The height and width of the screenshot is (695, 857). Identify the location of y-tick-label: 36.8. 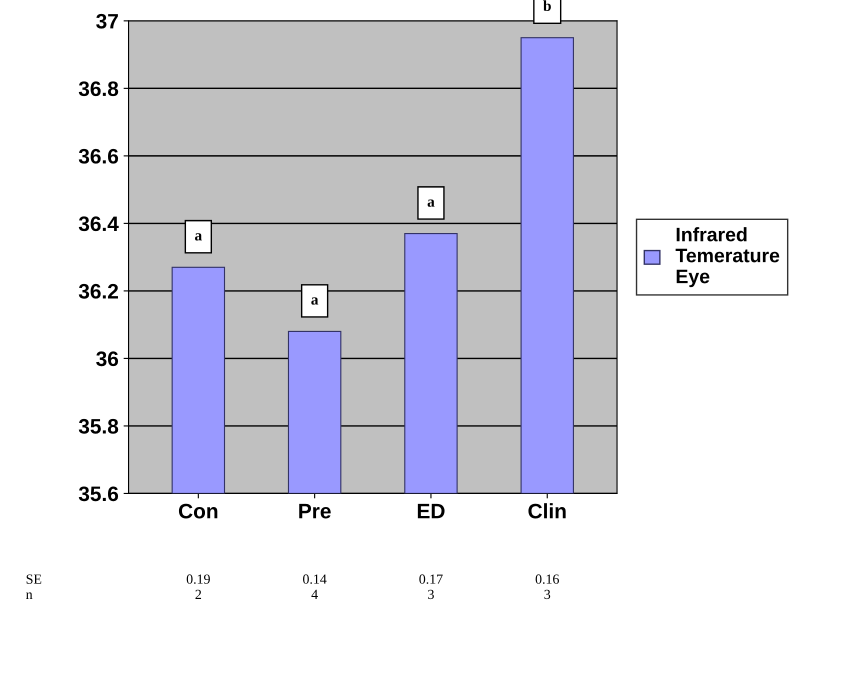
(98, 88).